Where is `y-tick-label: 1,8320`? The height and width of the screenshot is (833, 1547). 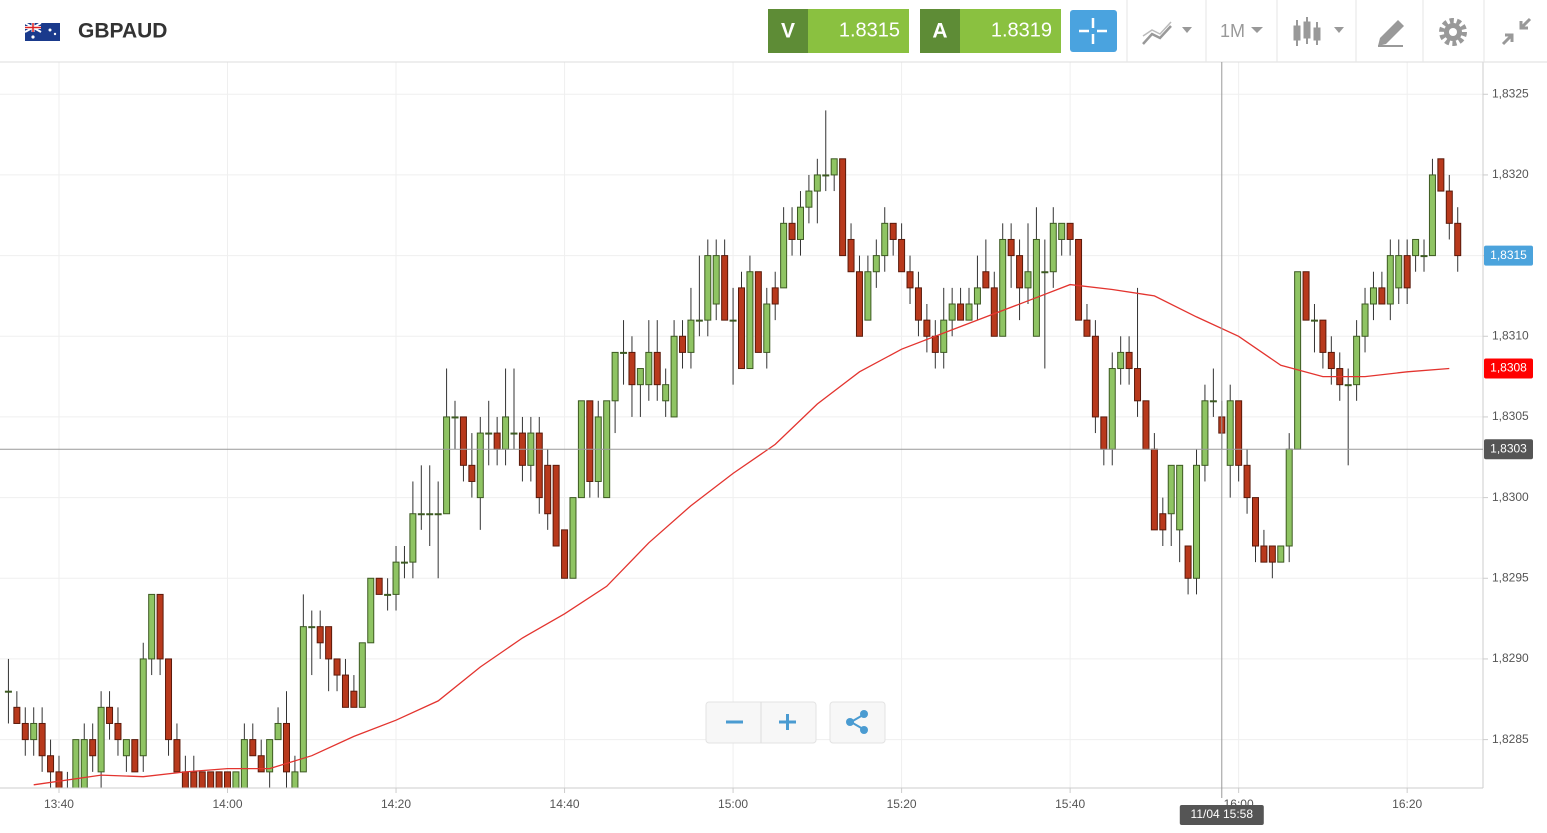
y-tick-label: 1,8320 is located at coordinates (1510, 174).